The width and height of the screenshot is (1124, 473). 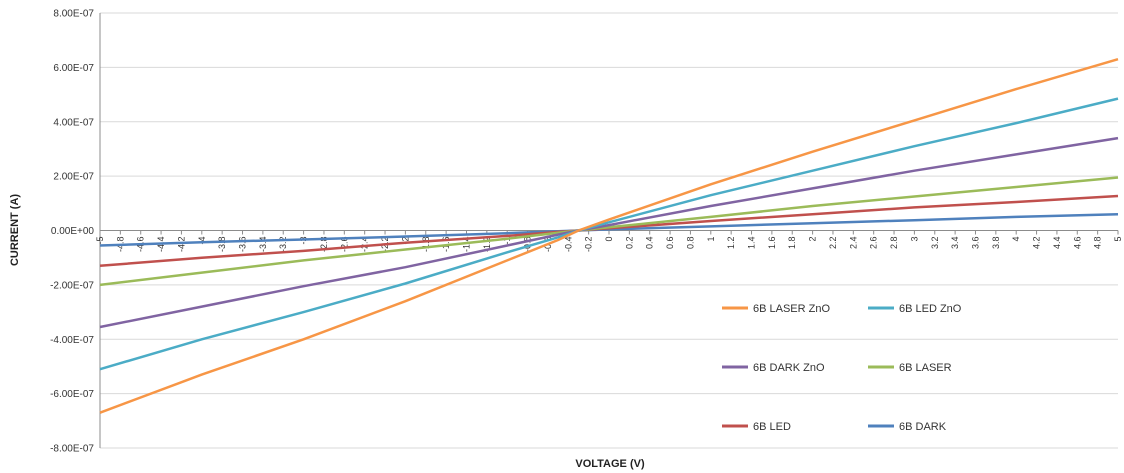 I want to click on x-tick-label: 0.2, so click(x=629, y=243).